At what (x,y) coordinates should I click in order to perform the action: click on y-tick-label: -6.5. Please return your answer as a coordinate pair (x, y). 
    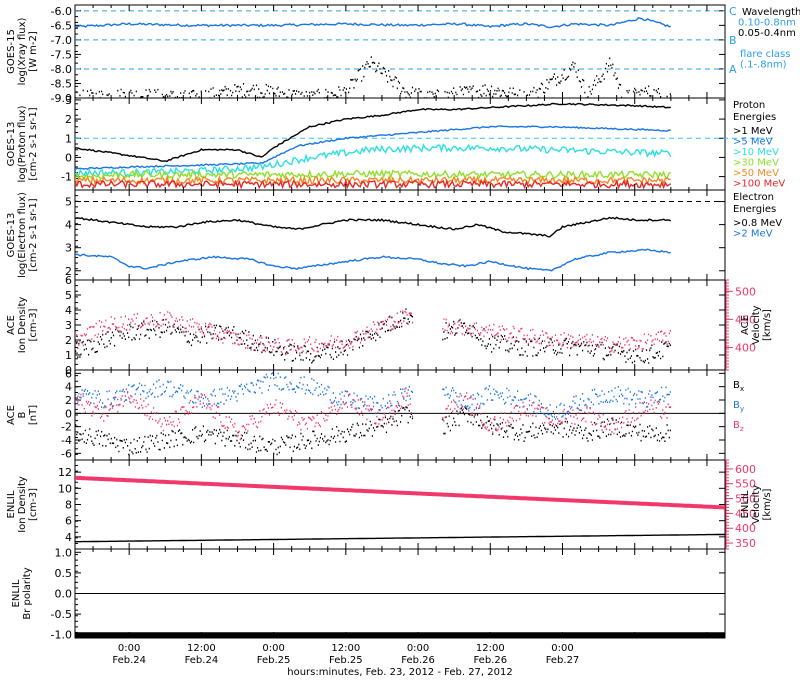
    Looking at the image, I should click on (61, 25).